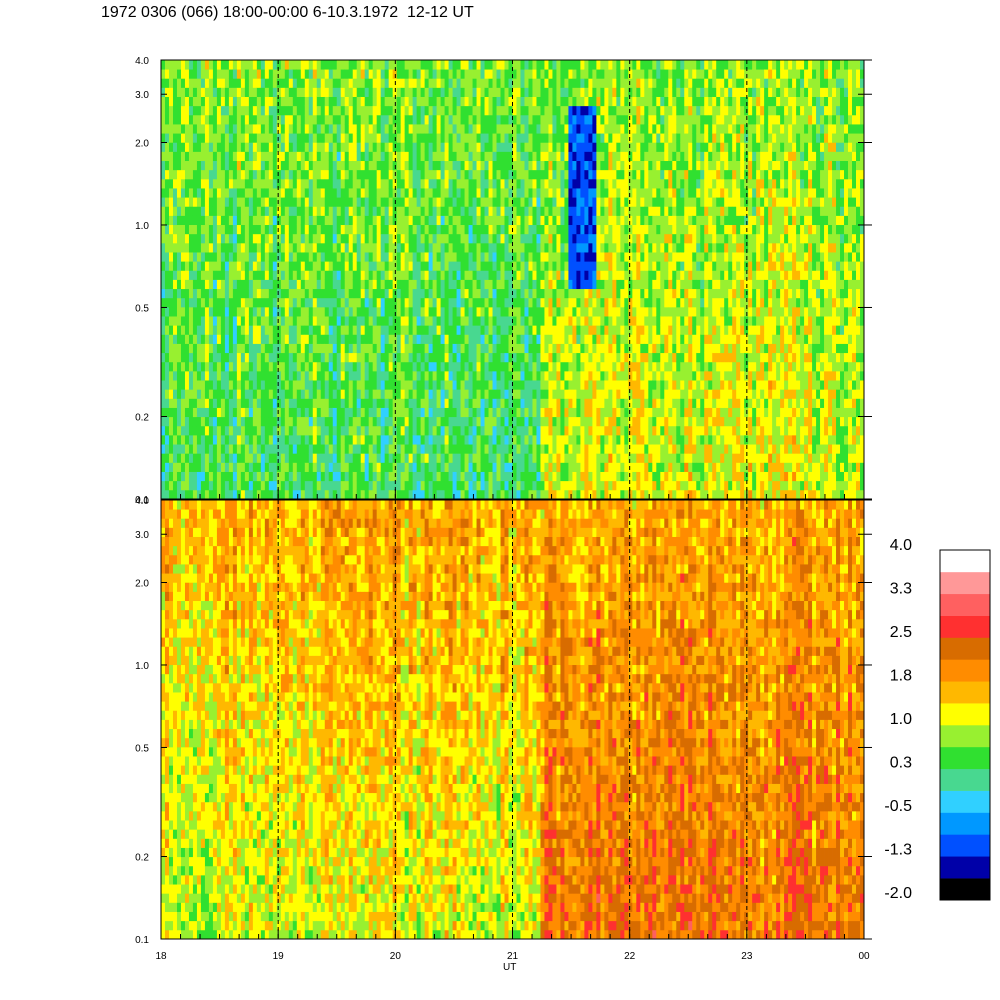 This screenshot has height=1000, width=1000. I want to click on colorbar-label: -2.0, so click(898, 893).